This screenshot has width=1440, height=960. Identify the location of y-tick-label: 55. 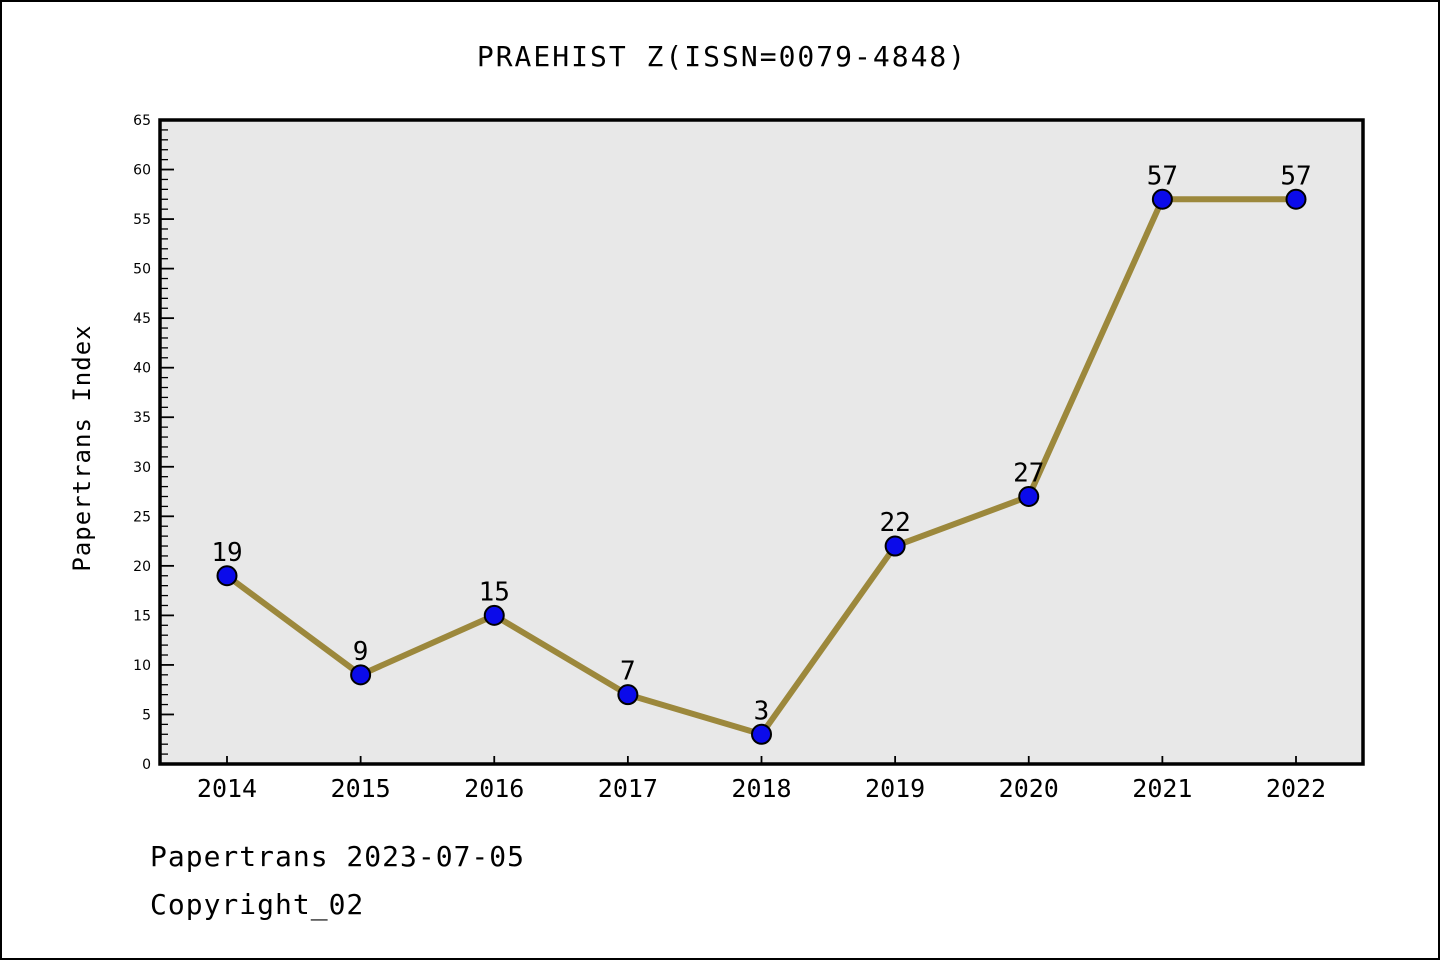
(142, 220).